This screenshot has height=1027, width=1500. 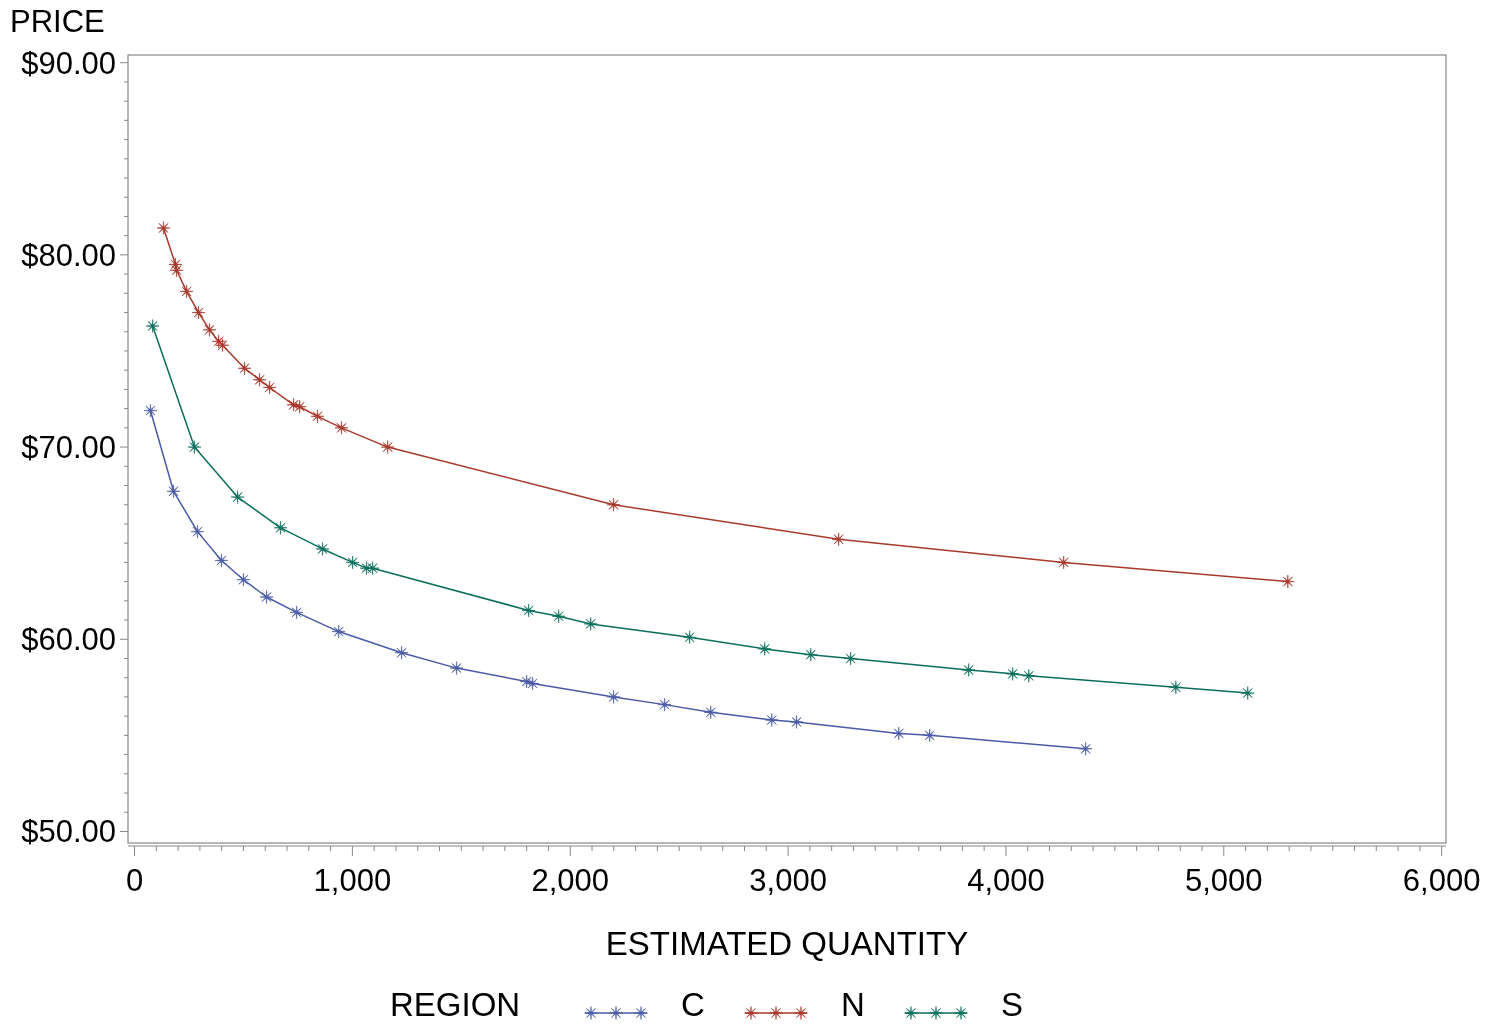 What do you see at coordinates (787, 943) in the screenshot?
I see `x-axis-title: ESTIMATED QUANTITY` at bounding box center [787, 943].